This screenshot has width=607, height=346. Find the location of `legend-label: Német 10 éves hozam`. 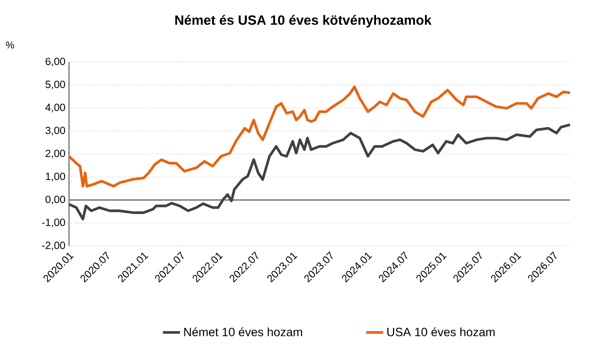

legend-label: Német 10 éves hozam is located at coordinates (243, 331).